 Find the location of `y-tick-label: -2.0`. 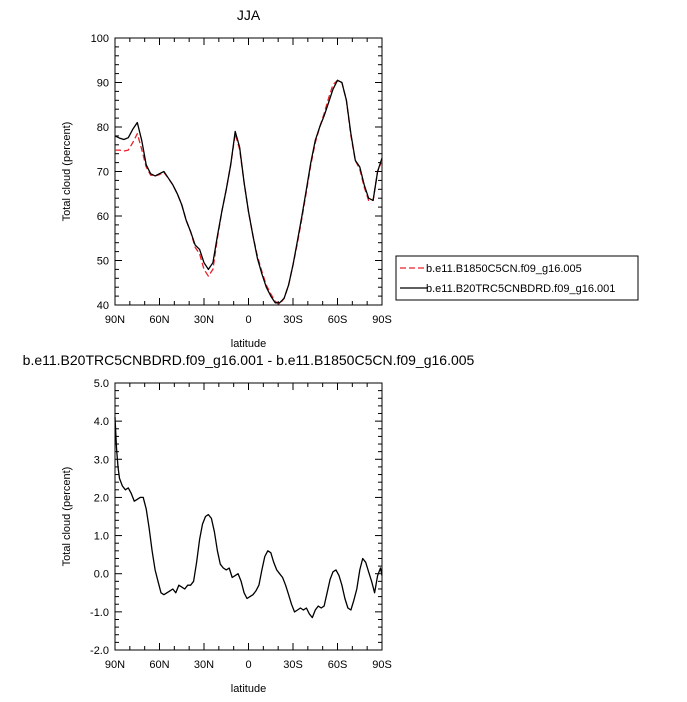

y-tick-label: -2.0 is located at coordinates (99, 651).